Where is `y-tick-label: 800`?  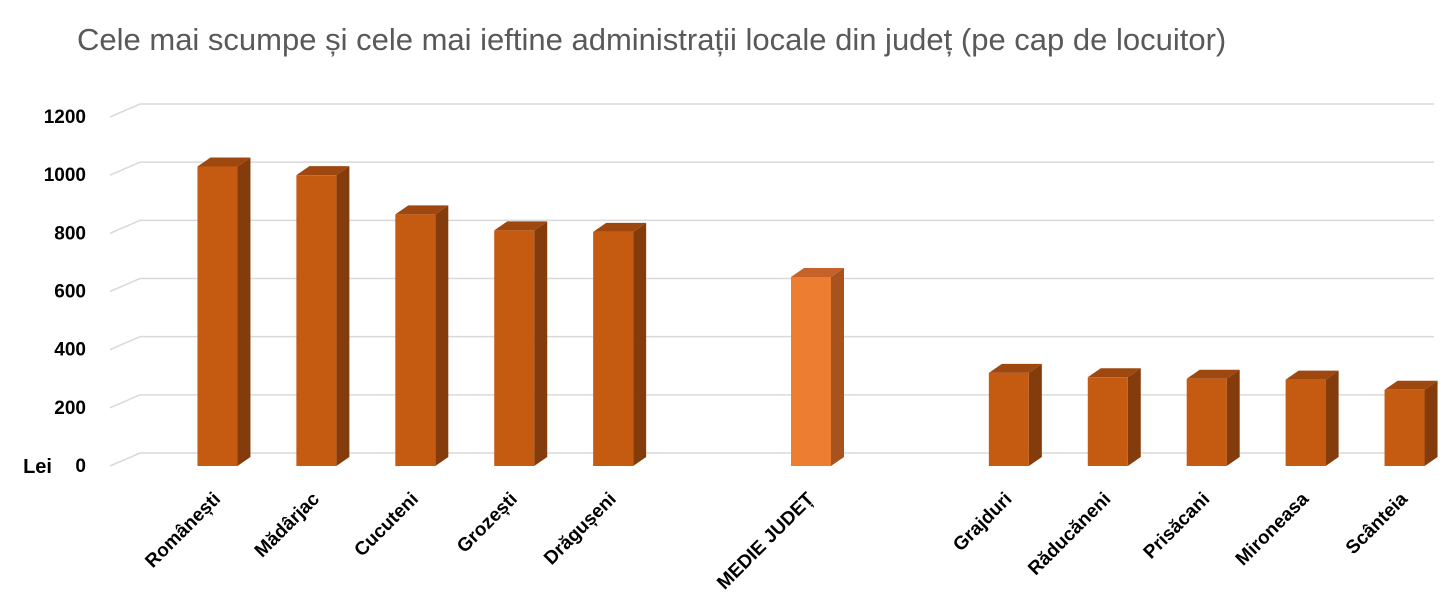
y-tick-label: 800 is located at coordinates (70, 233).